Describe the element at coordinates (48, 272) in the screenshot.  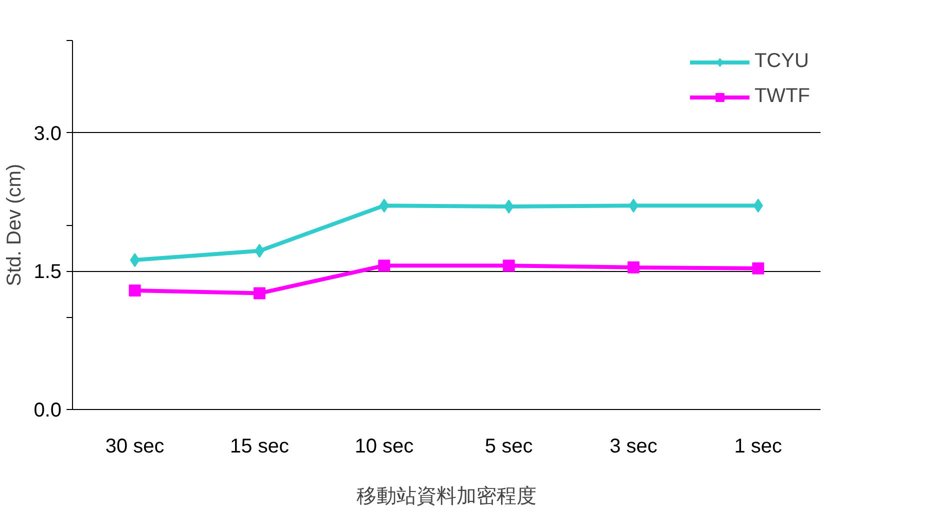
I see `y-tick-label: 1.5` at that location.